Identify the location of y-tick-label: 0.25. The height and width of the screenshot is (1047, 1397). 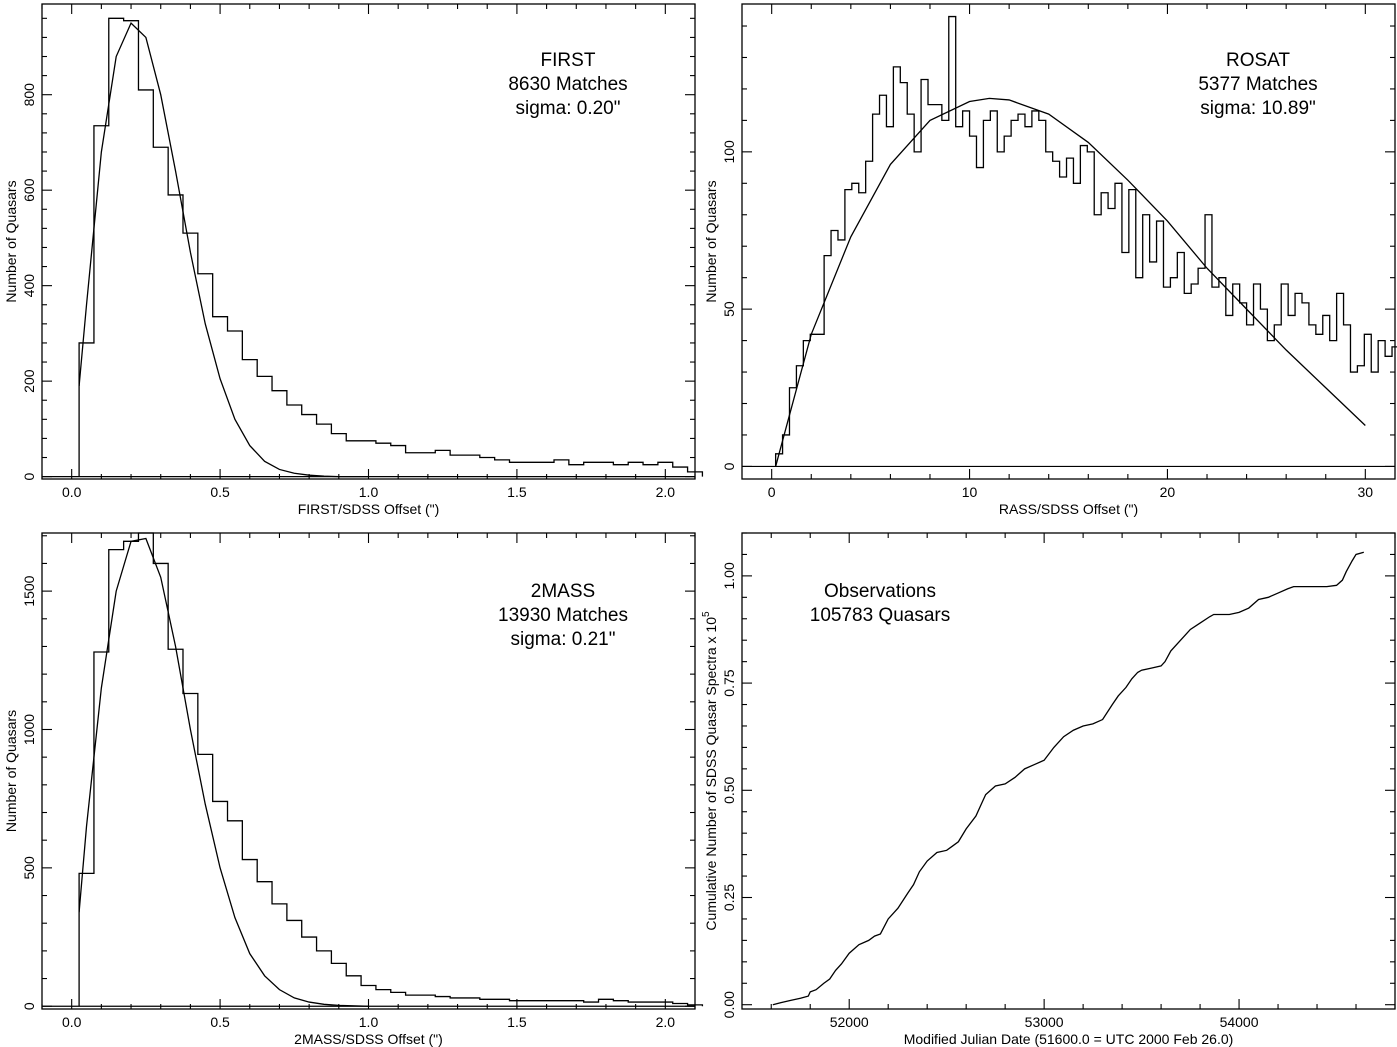
(729, 897).